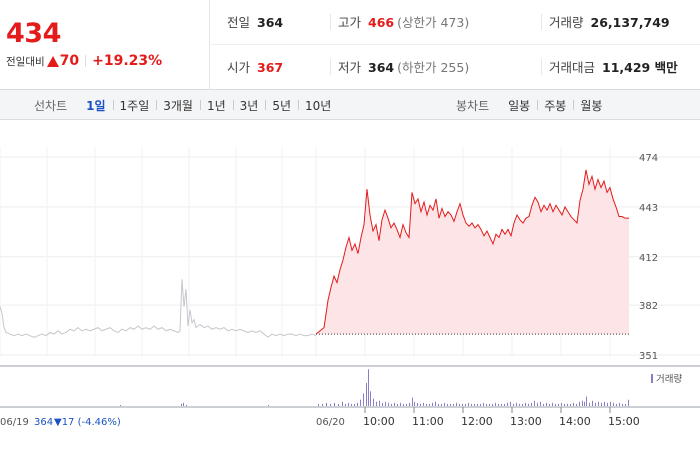 This screenshot has width=700, height=450. What do you see at coordinates (158, 308) in the screenshot?
I see `prev-day-line` at bounding box center [158, 308].